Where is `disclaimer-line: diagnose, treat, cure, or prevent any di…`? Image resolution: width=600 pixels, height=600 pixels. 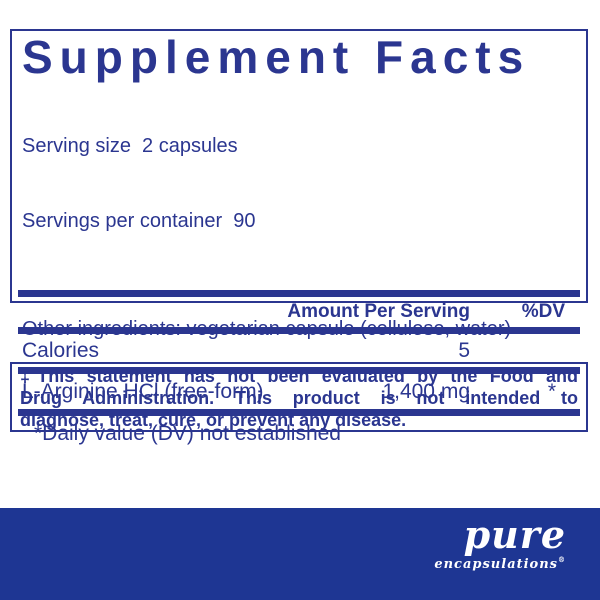
disclaimer-line: diagnose, treat, cure, or prevent any di… is located at coordinates (213, 420).